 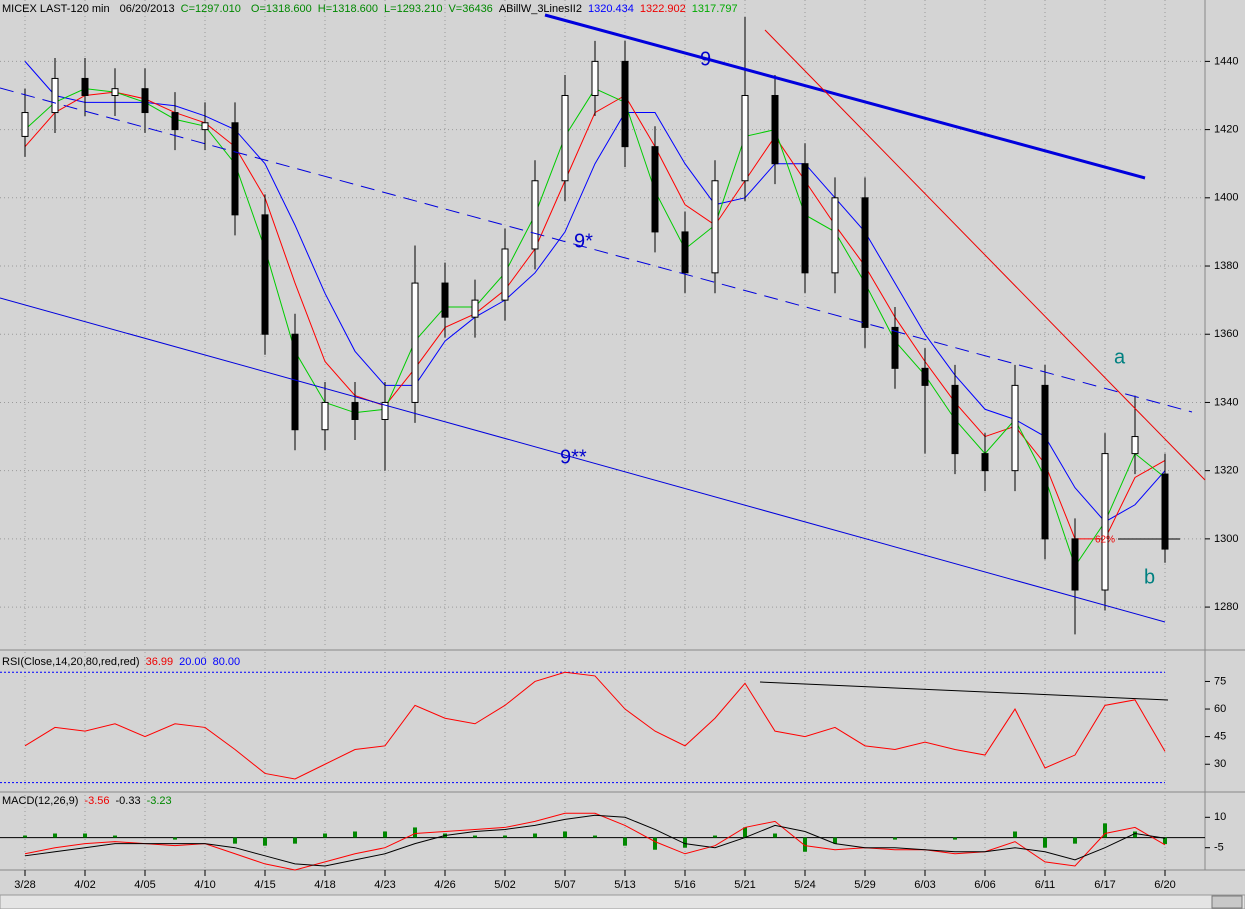 What do you see at coordinates (128, 801) in the screenshot?
I see `header-text: -0.33` at bounding box center [128, 801].